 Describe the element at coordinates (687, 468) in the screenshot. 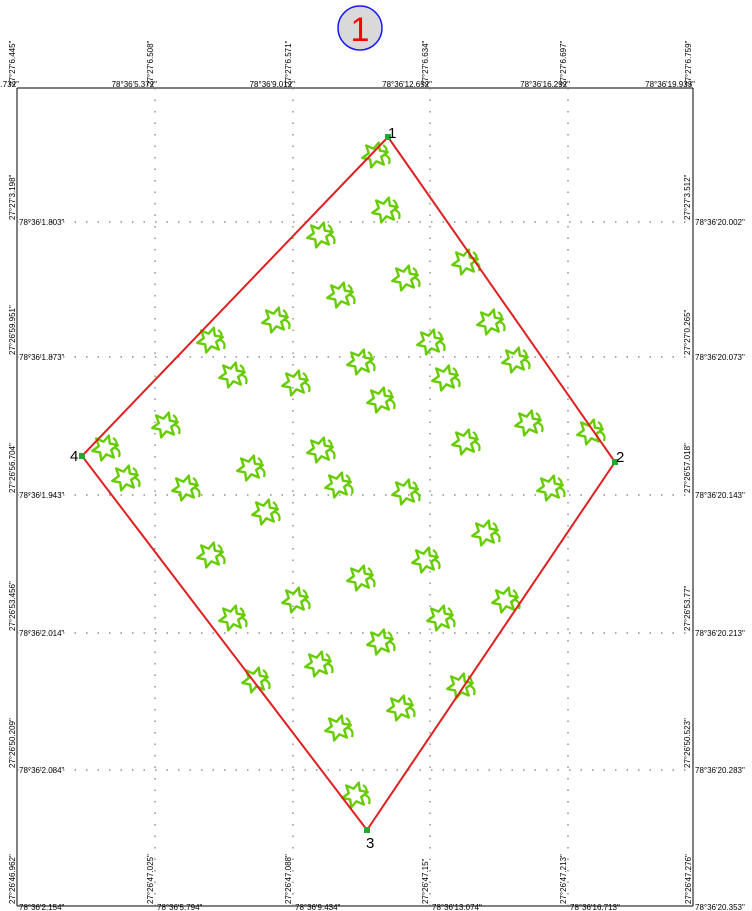

I see `right-lat-label: 27°26'57.018"` at that location.